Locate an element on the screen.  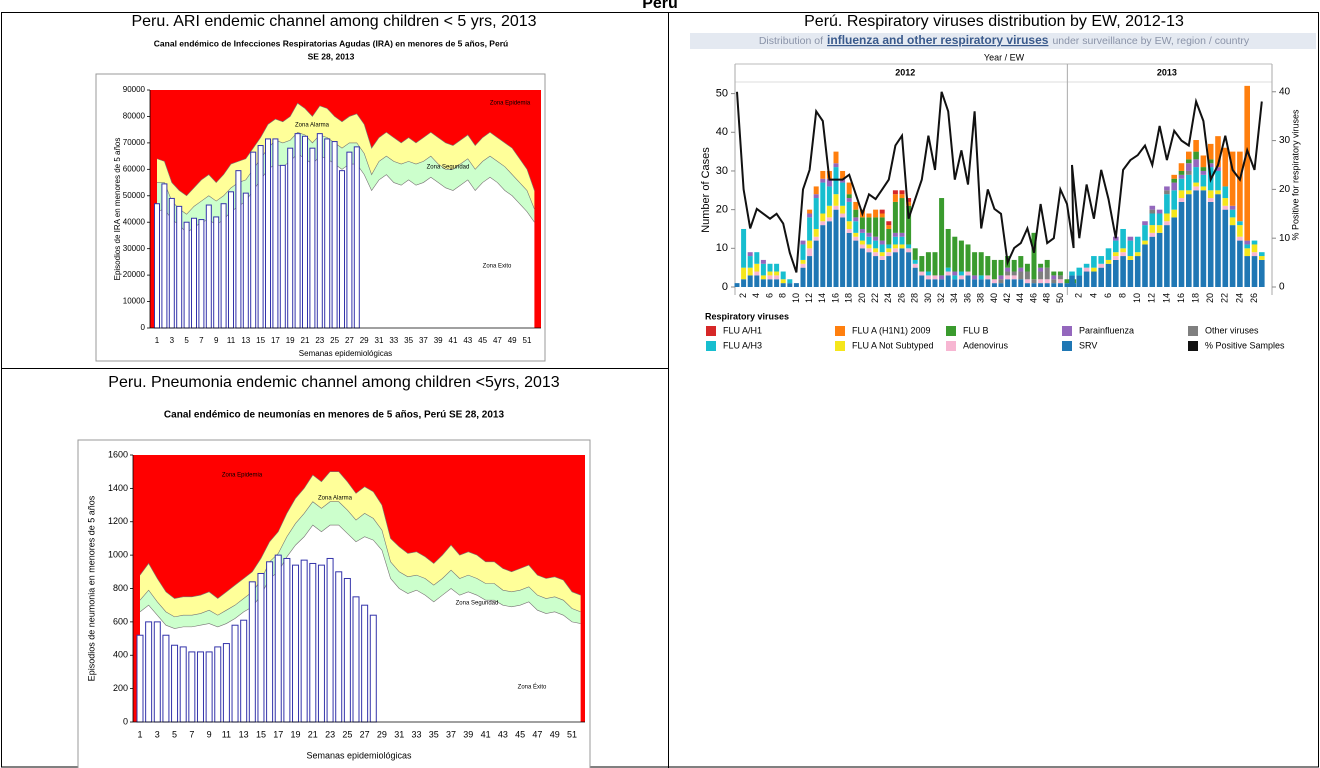
legend-label: Other viruses is located at coordinates (1232, 330).